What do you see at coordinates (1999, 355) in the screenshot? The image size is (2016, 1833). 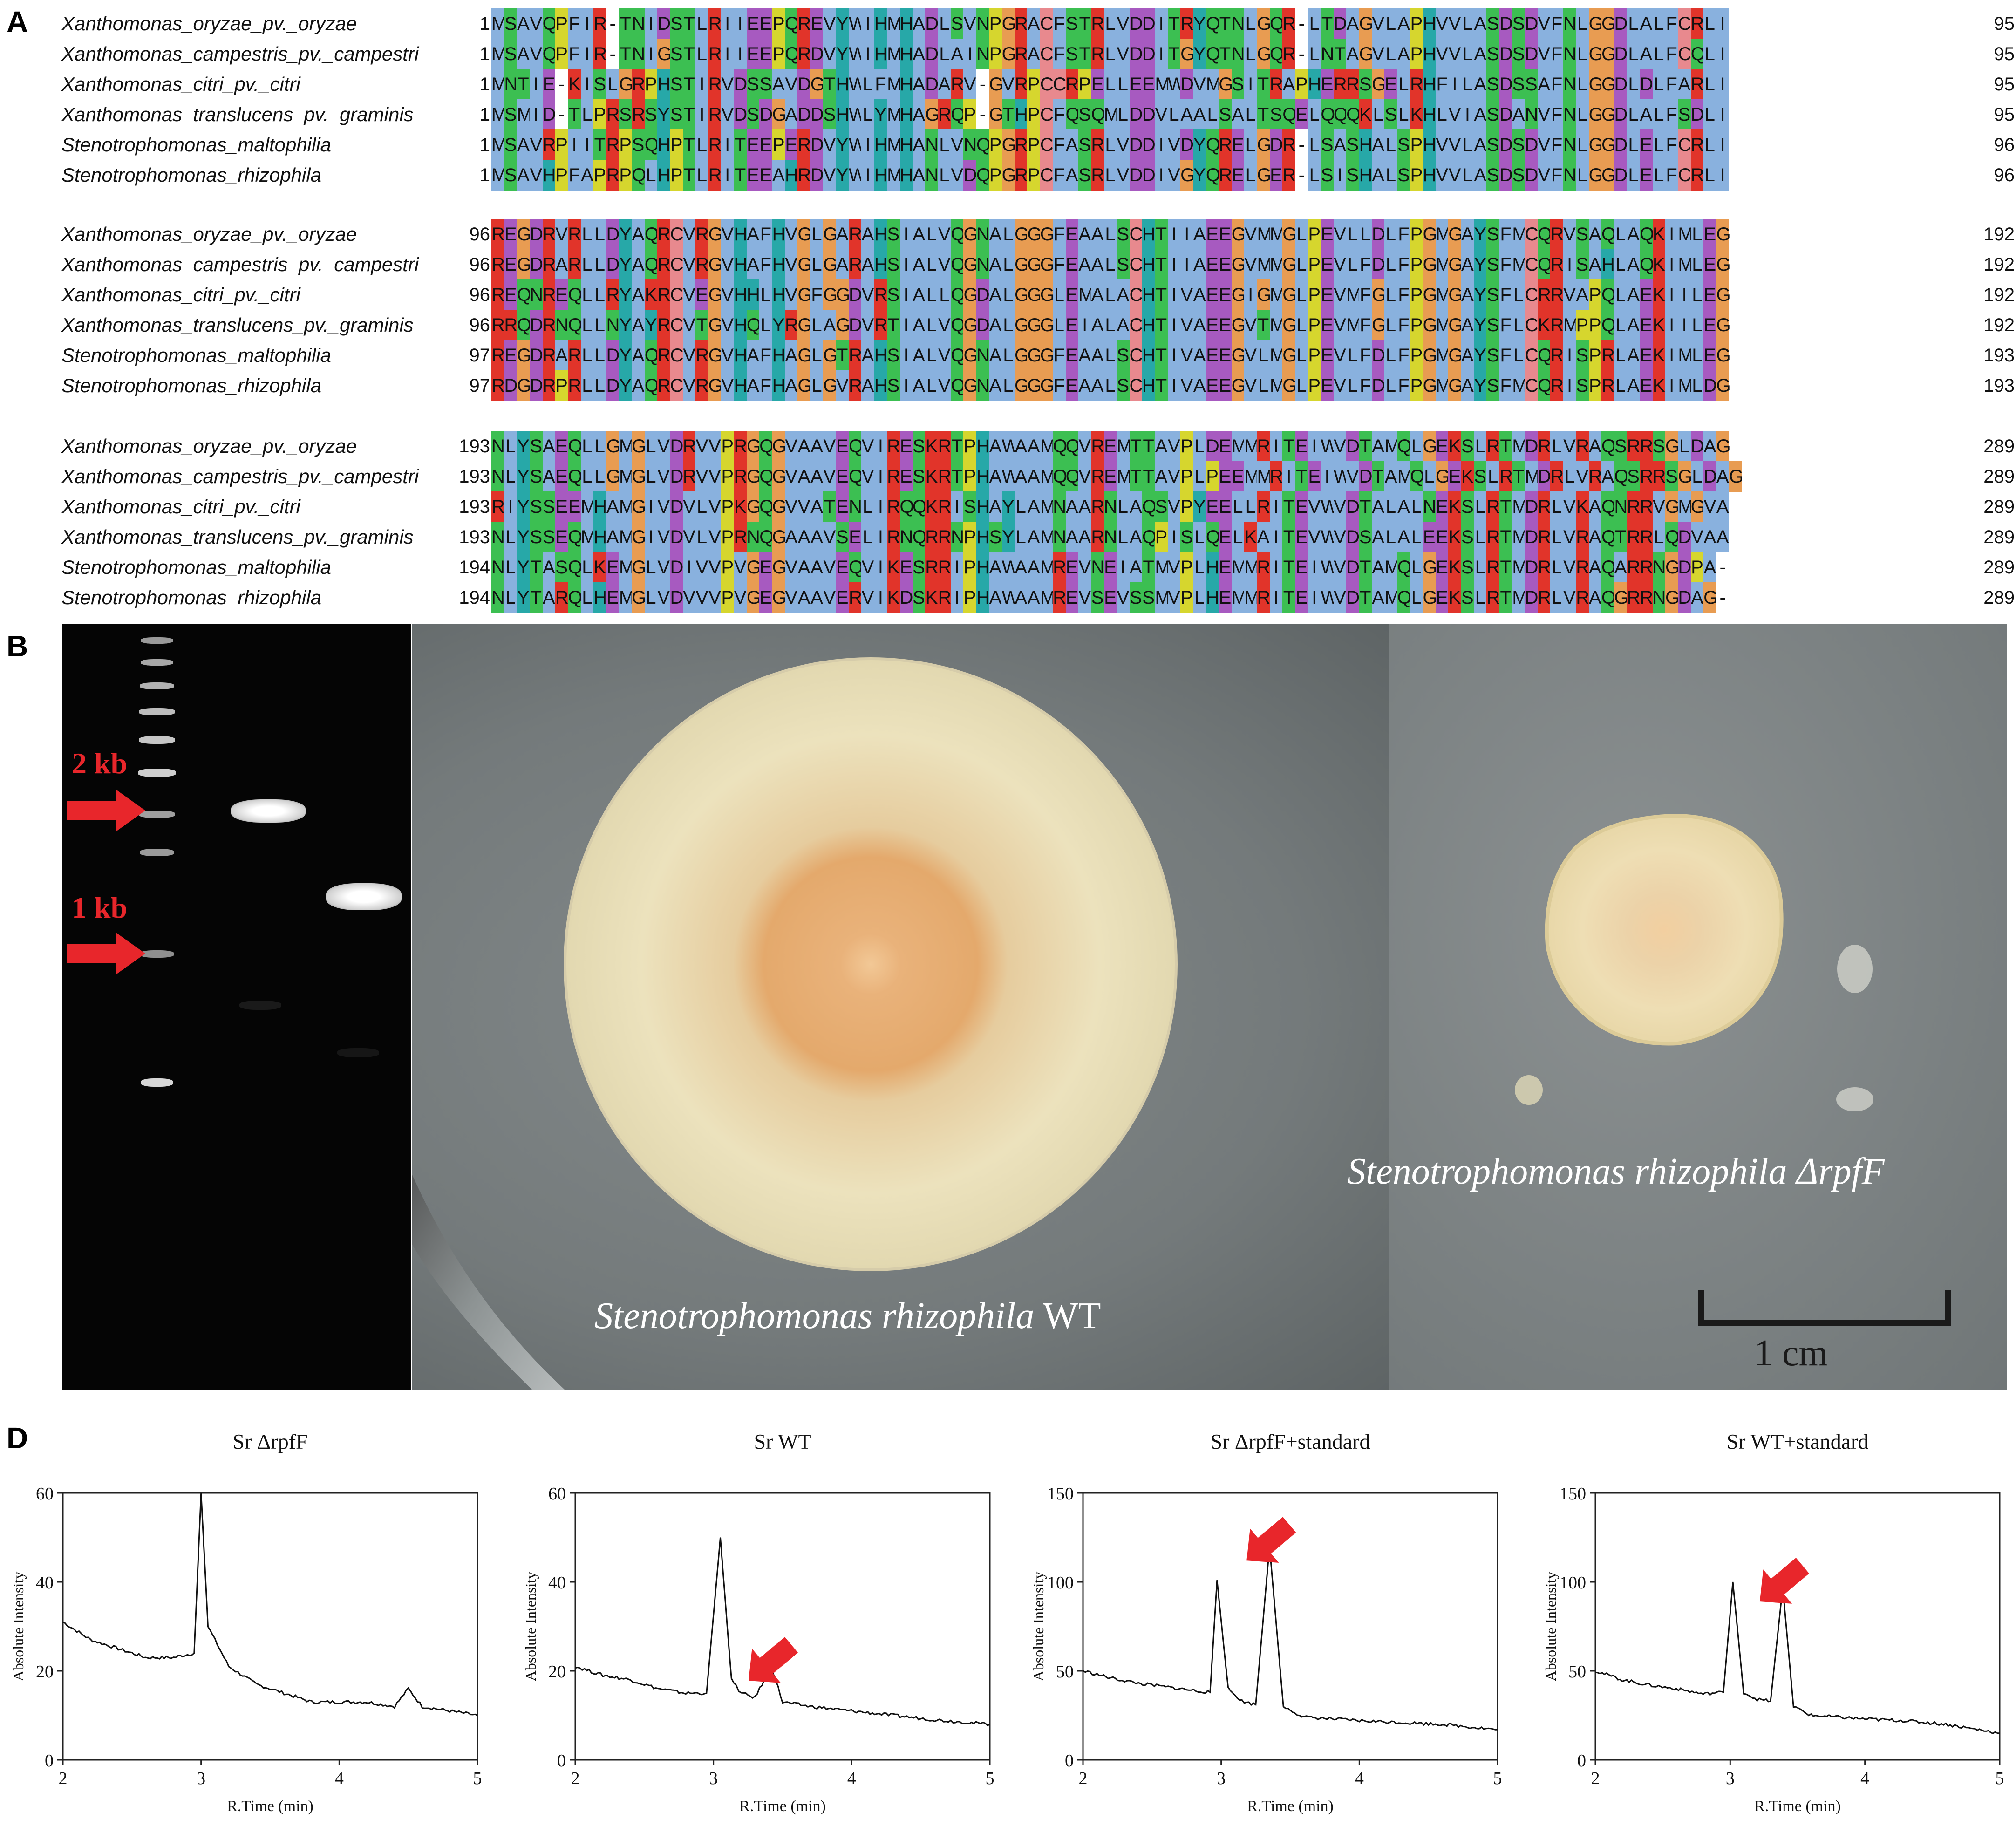 I see `position-end: 193` at bounding box center [1999, 355].